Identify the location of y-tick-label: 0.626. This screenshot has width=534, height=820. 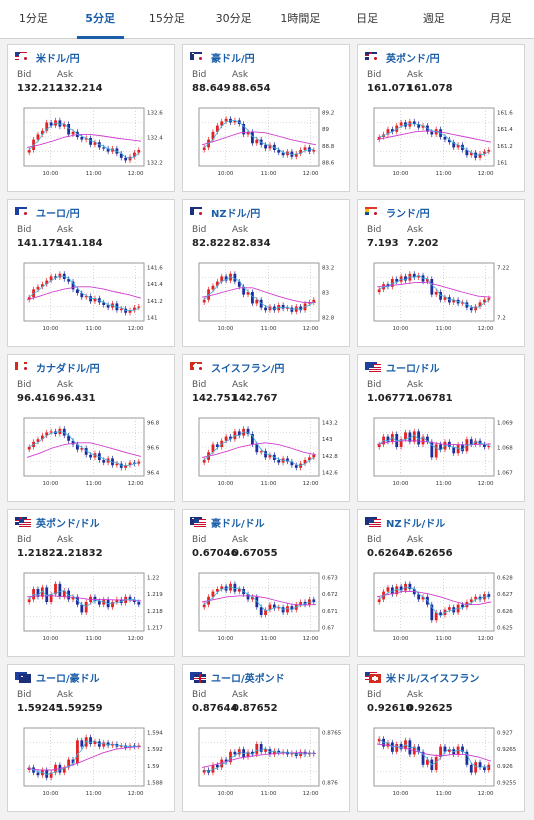
(505, 612).